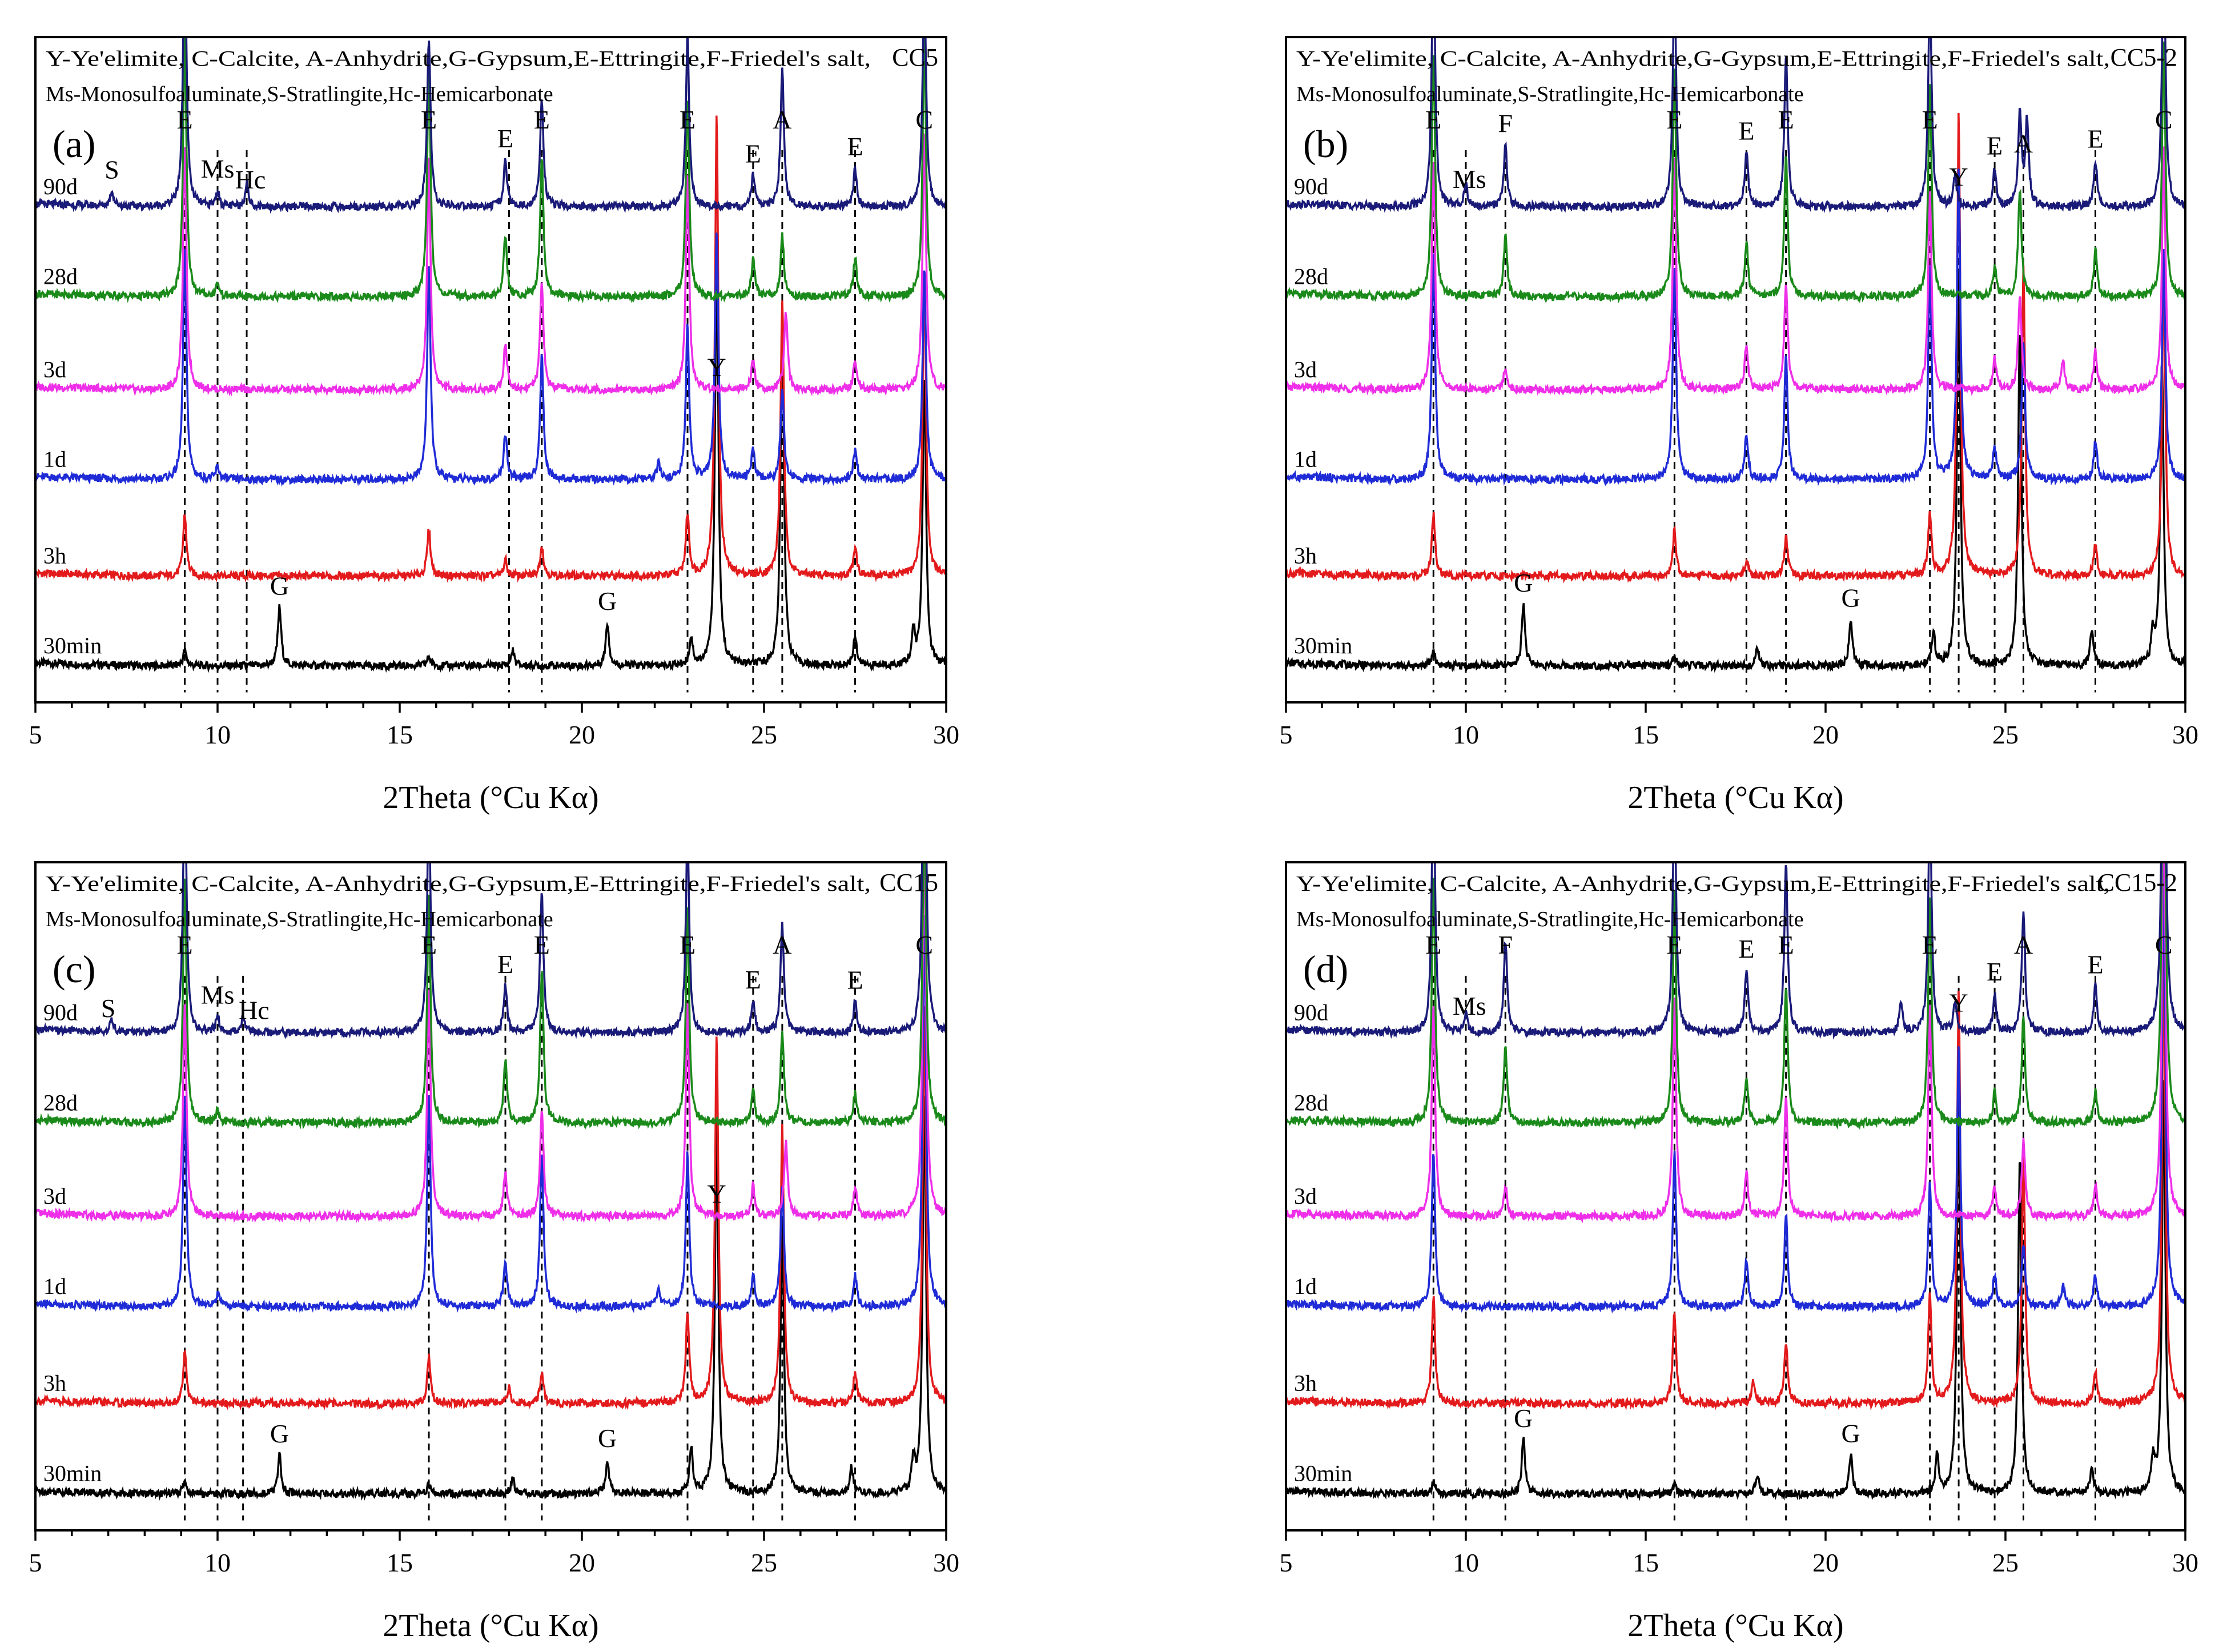  Describe the element at coordinates (582, 734) in the screenshot. I see `x-tick-label: 20` at that location.